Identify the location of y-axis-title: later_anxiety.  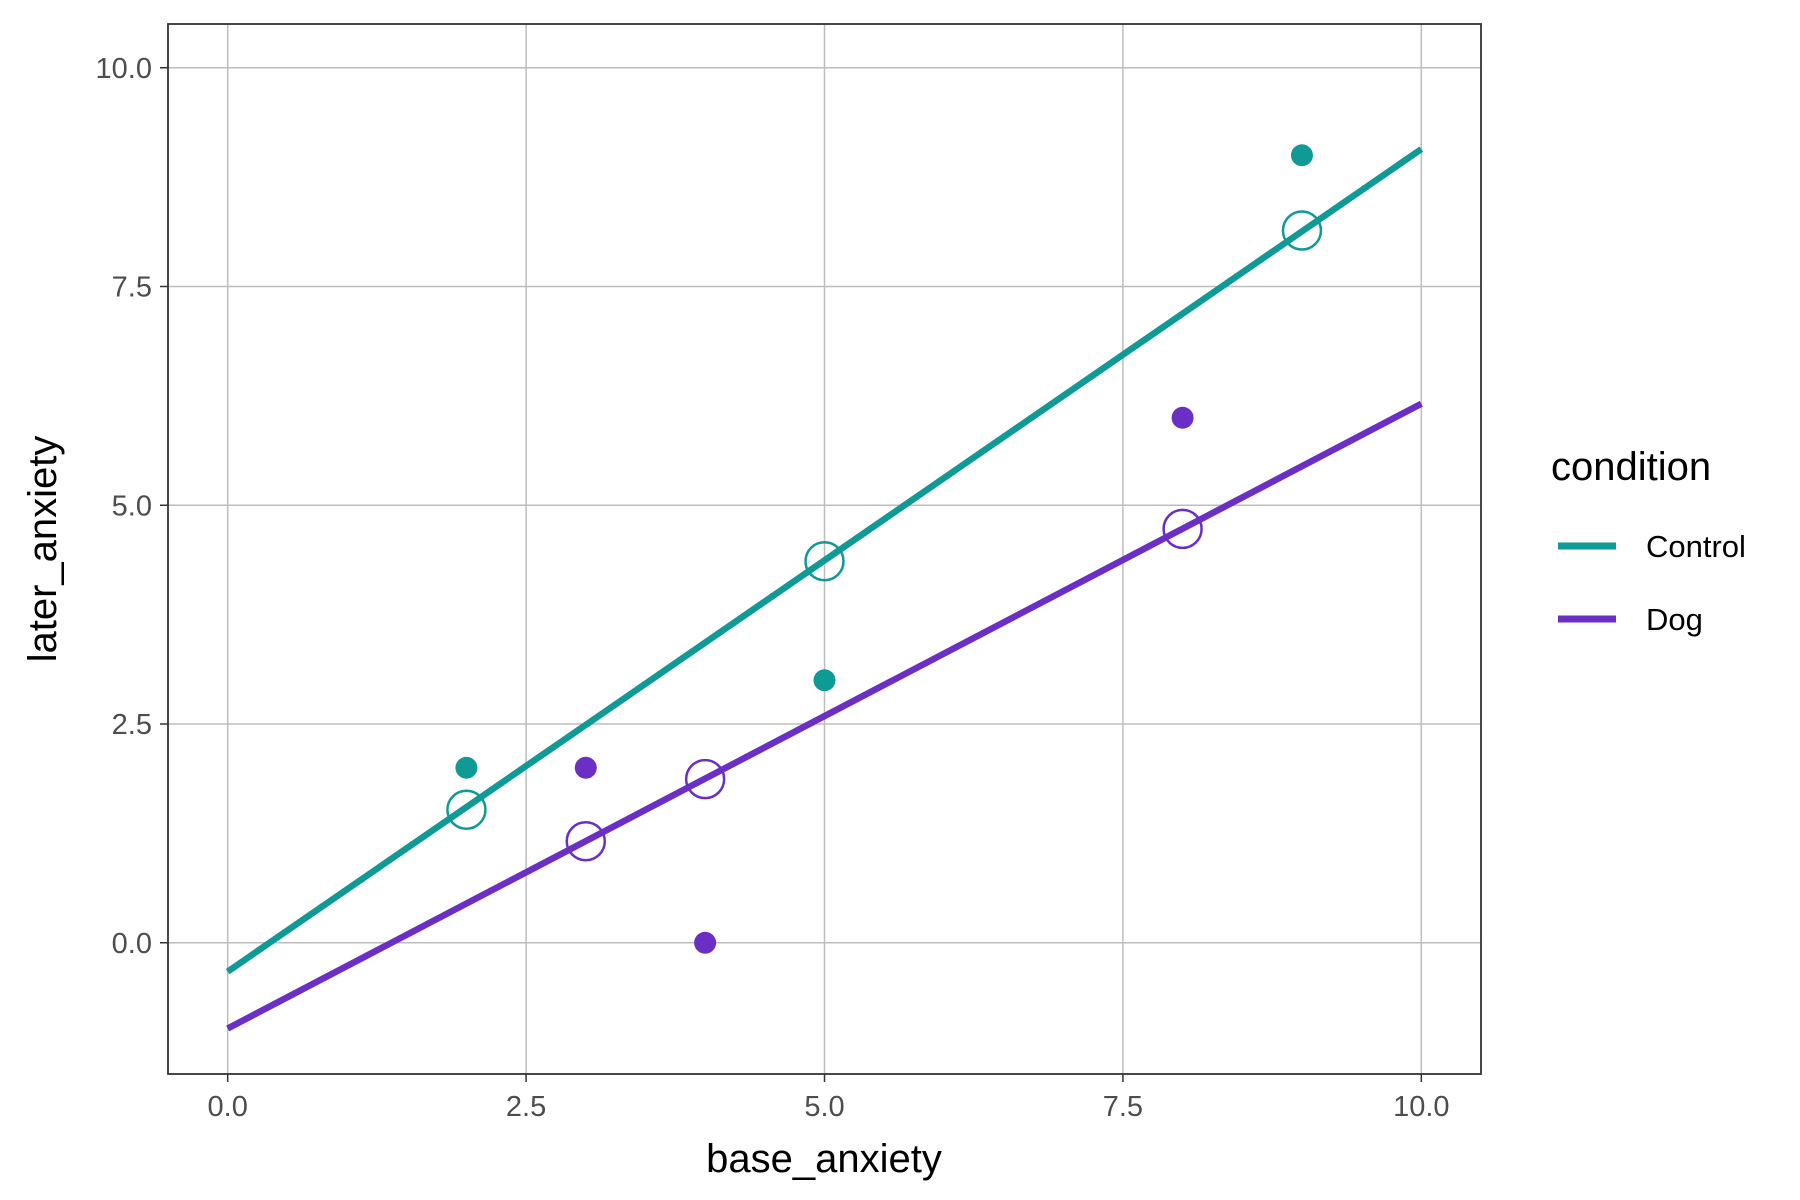
(43, 549).